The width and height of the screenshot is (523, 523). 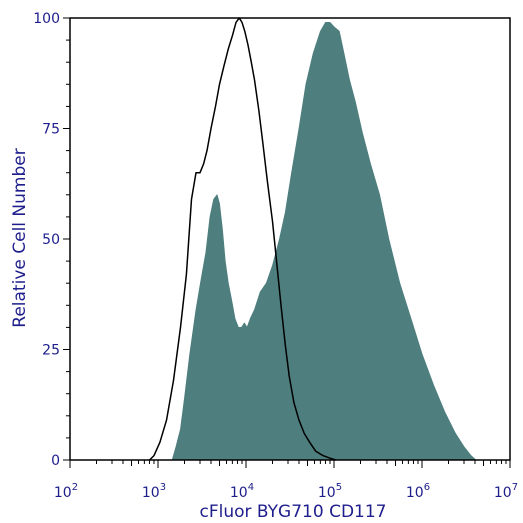 I want to click on y-tick-label: 25, so click(x=51, y=351).